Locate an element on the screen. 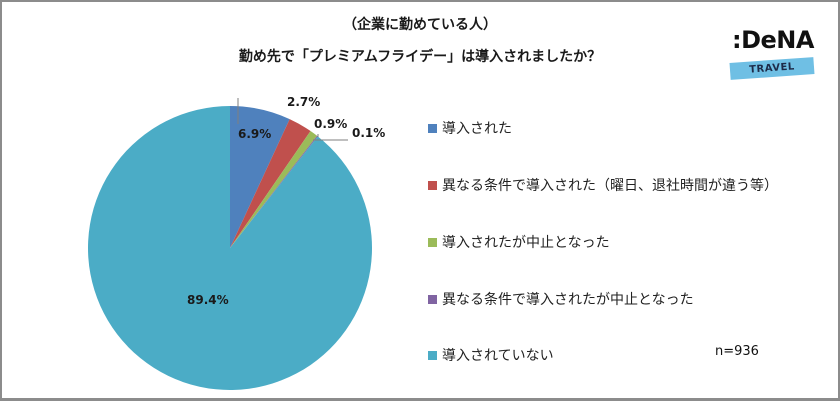  slice-label-different-canceled: 0.1% is located at coordinates (369, 133).